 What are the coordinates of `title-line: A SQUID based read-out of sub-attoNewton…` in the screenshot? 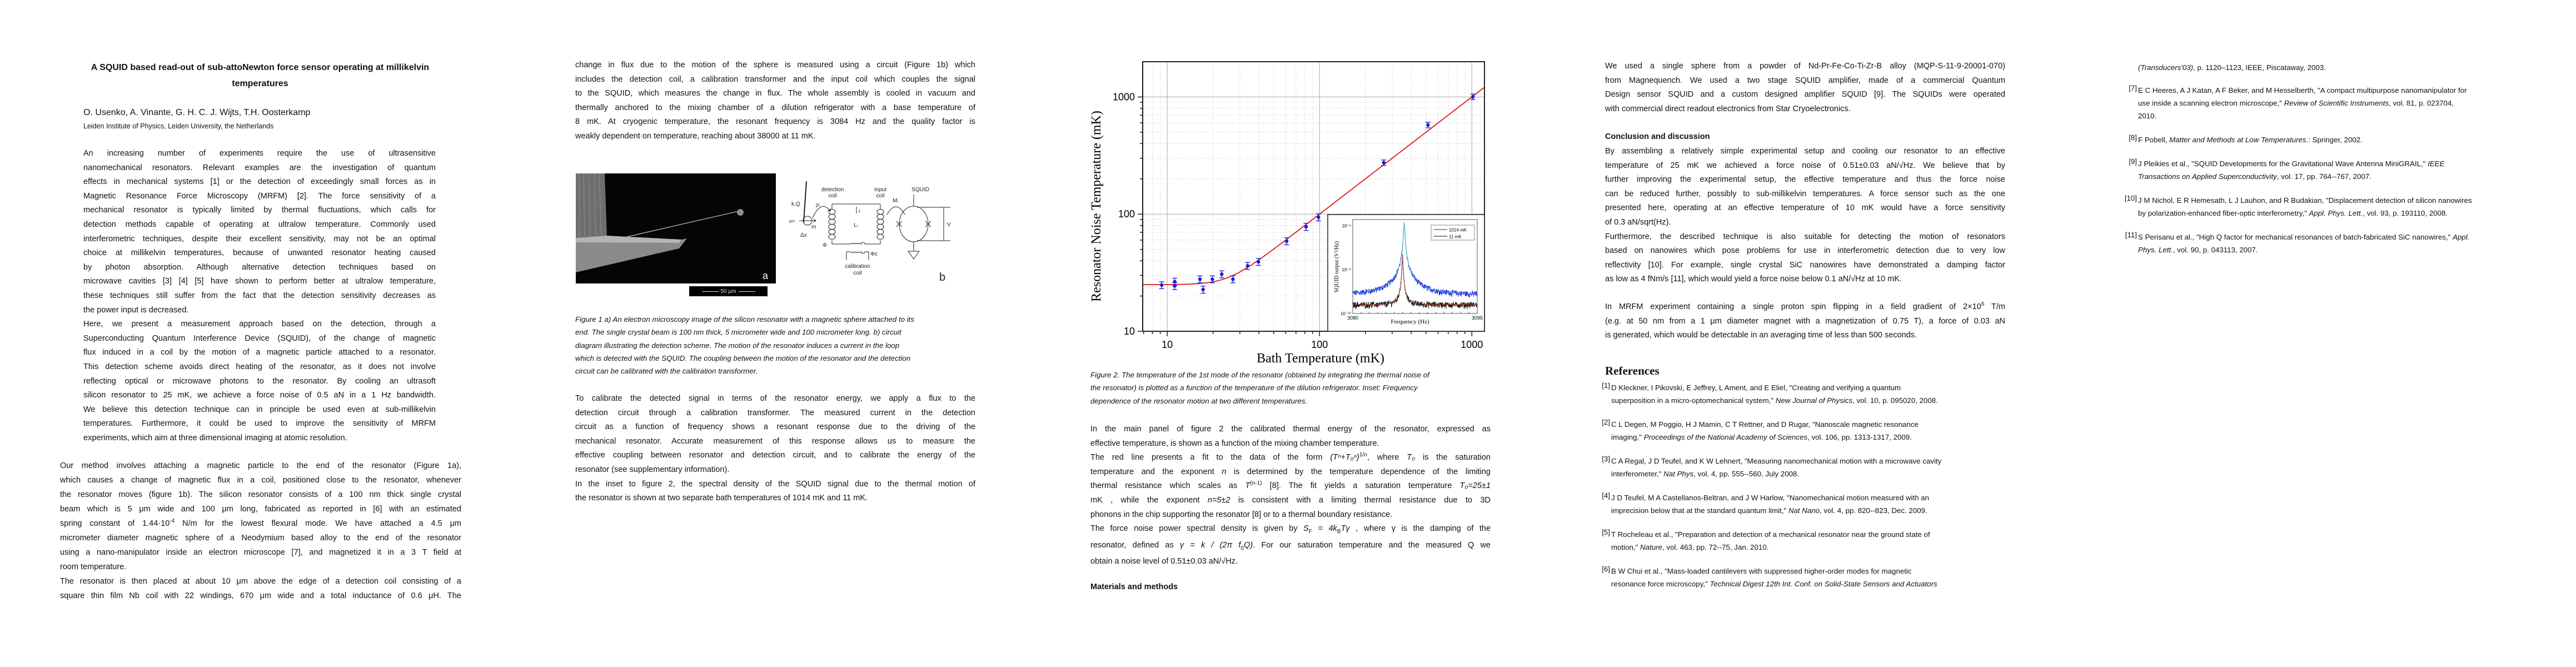 It's located at (260, 67).